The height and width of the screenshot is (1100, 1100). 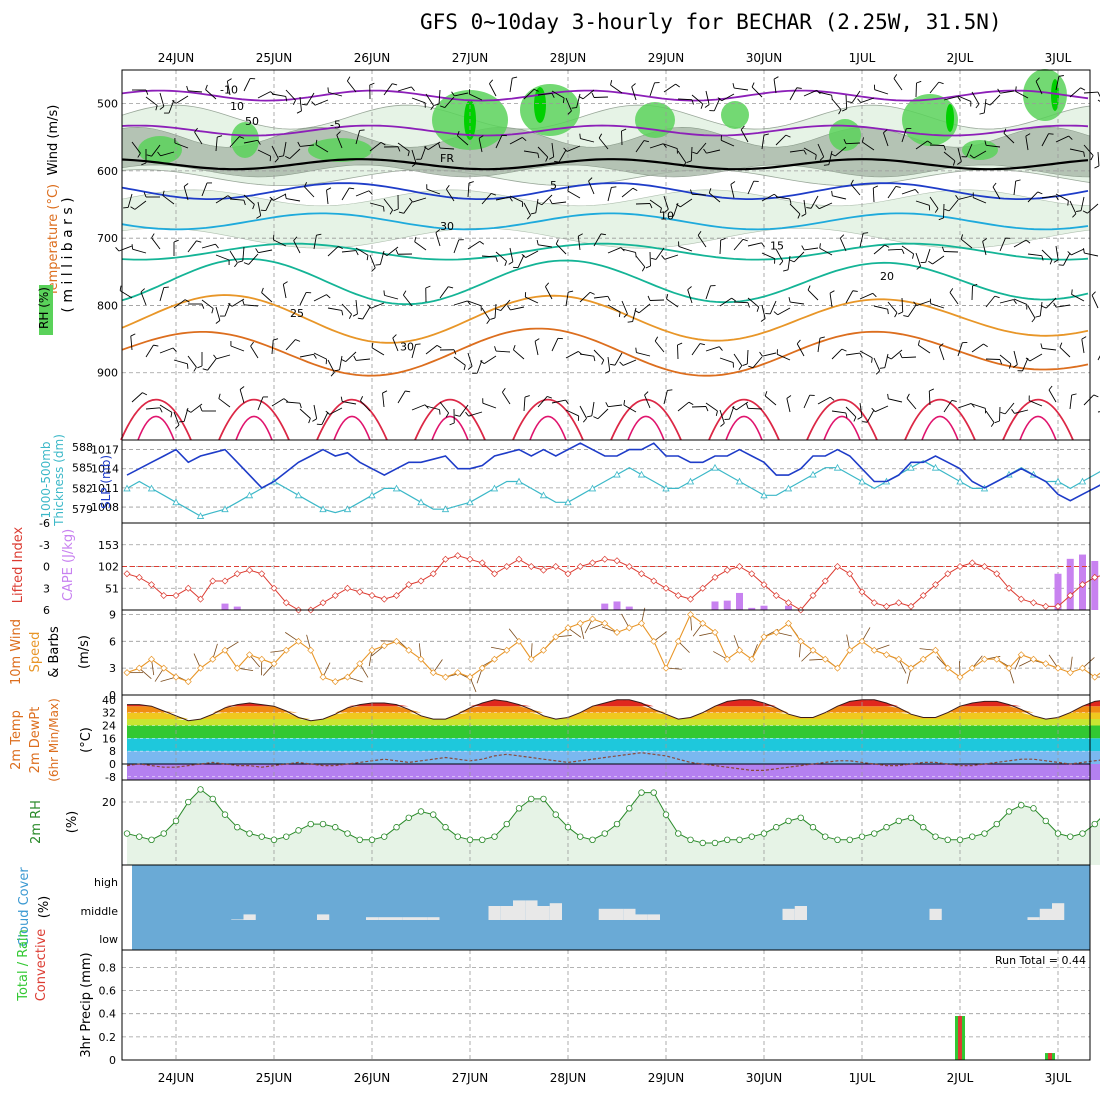 I want to click on date-label-bottom: 28JUN, so click(x=568, y=1078).